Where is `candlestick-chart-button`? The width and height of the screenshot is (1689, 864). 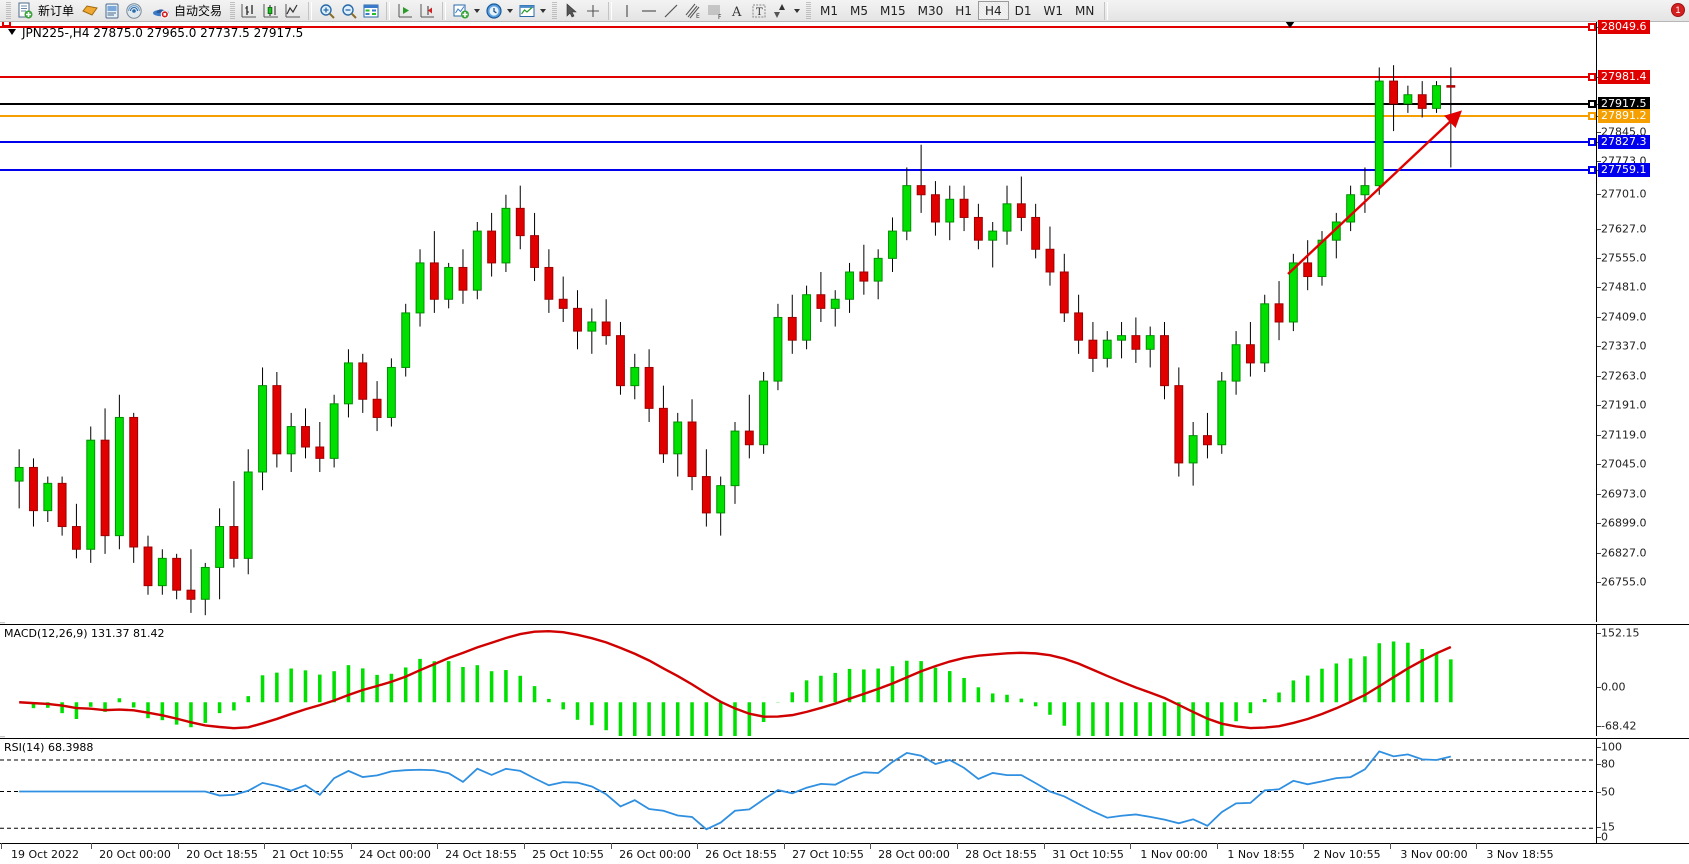
candlestick-chart-button is located at coordinates (271, 11).